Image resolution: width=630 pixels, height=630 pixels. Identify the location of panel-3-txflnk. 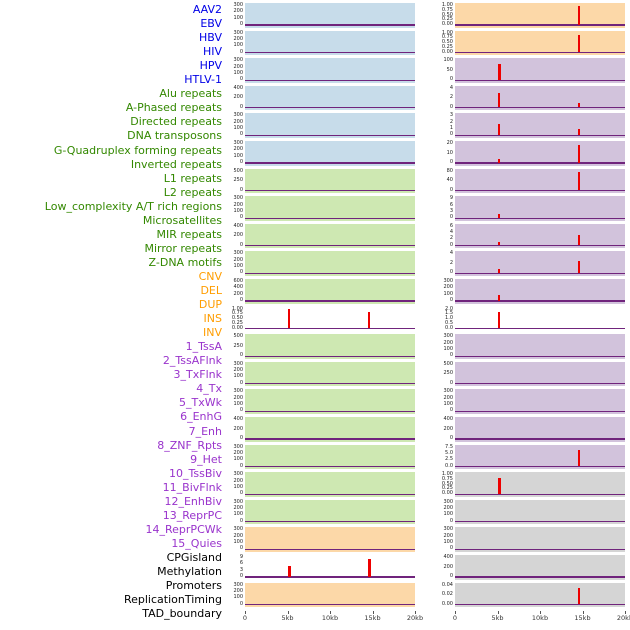
(540, 125).